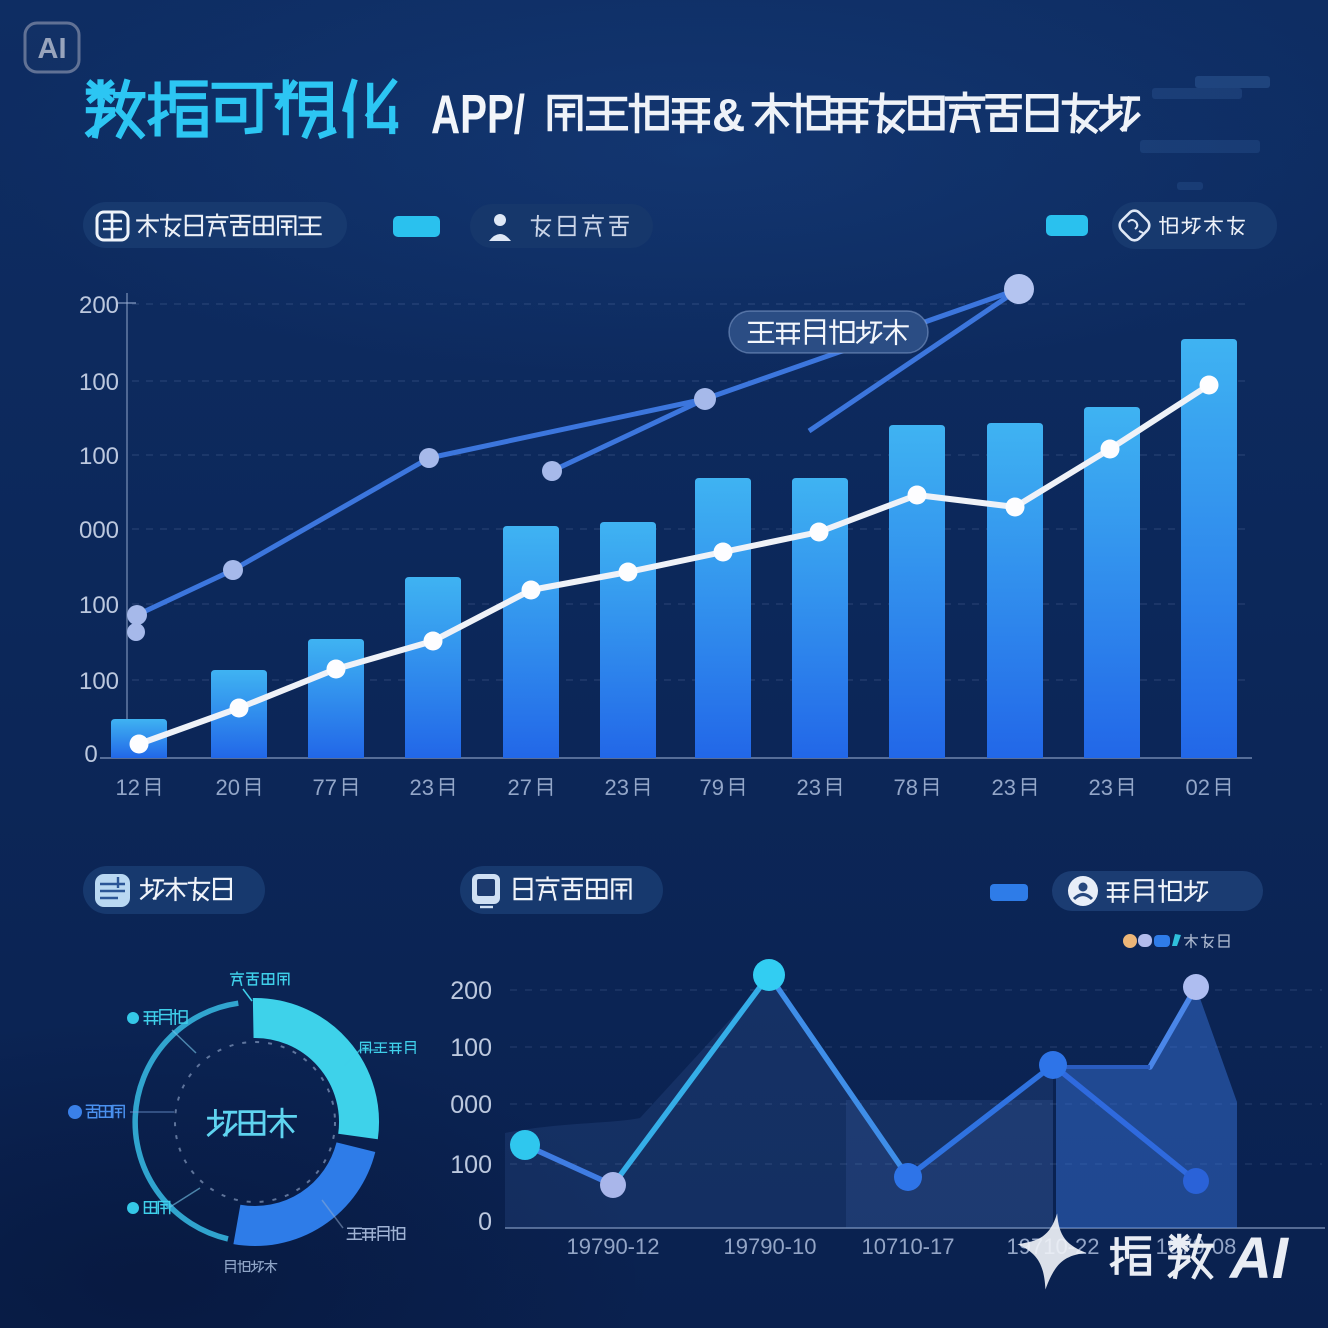  I want to click on svg-text: 12, so click(128, 787).